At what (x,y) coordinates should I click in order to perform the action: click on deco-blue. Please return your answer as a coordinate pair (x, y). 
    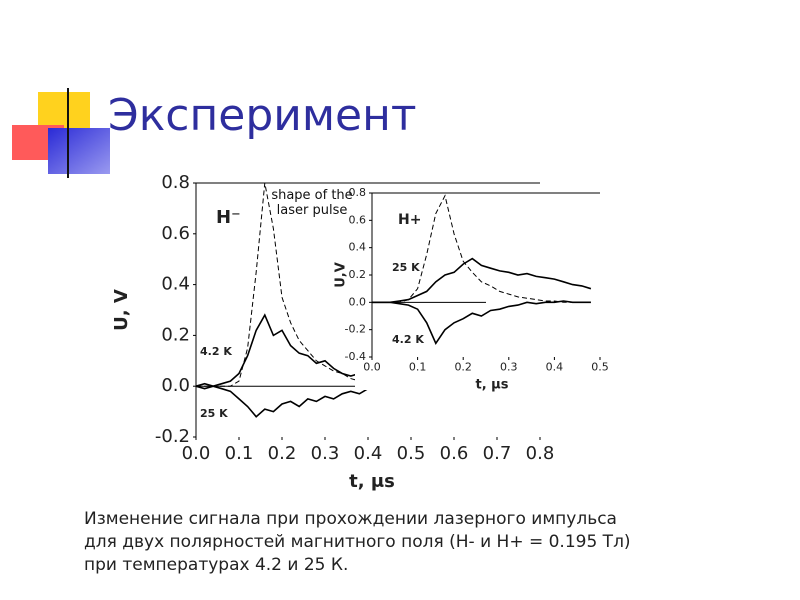
    Looking at the image, I should click on (79, 151).